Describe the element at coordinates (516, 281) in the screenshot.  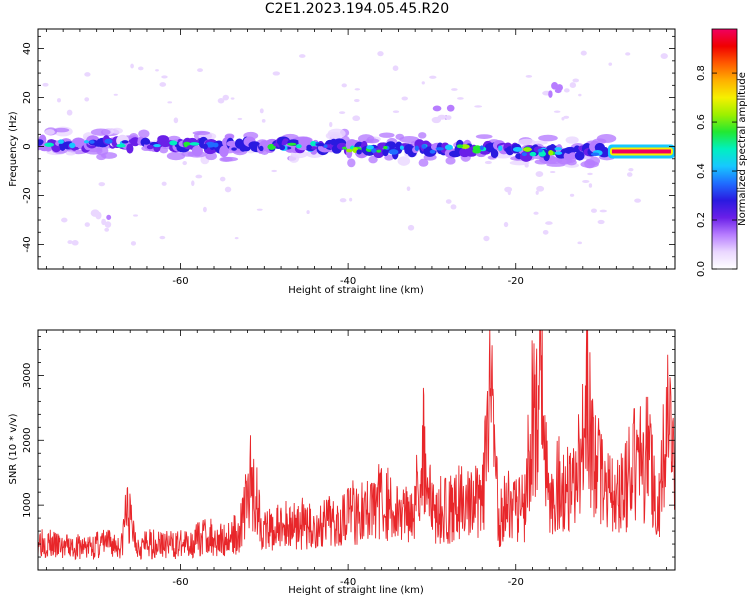
I see `x-tick-label: -20` at that location.